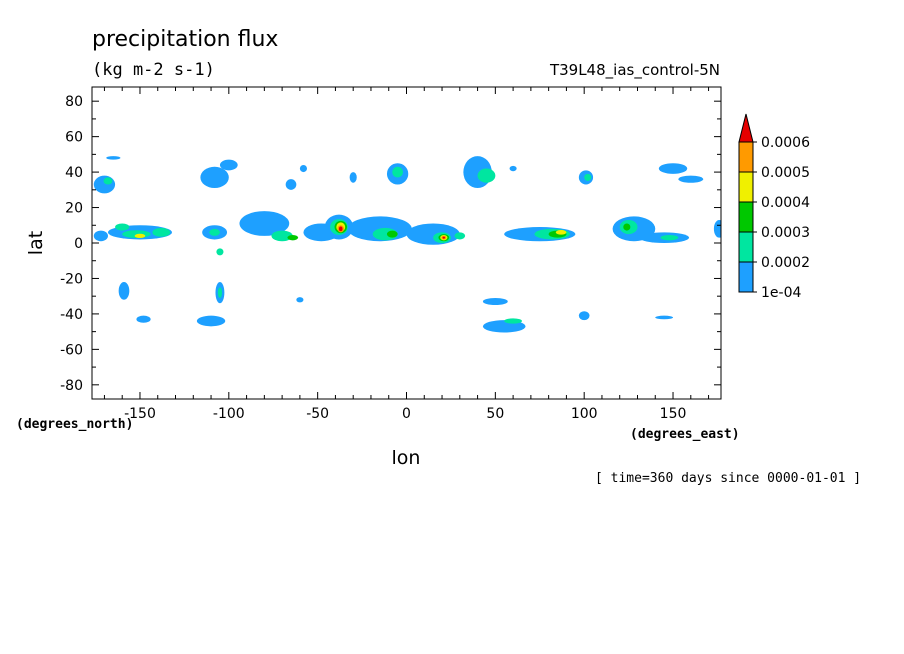 This screenshot has height=654, width=904. I want to click on colorbar-label: 1e-04, so click(781, 293).